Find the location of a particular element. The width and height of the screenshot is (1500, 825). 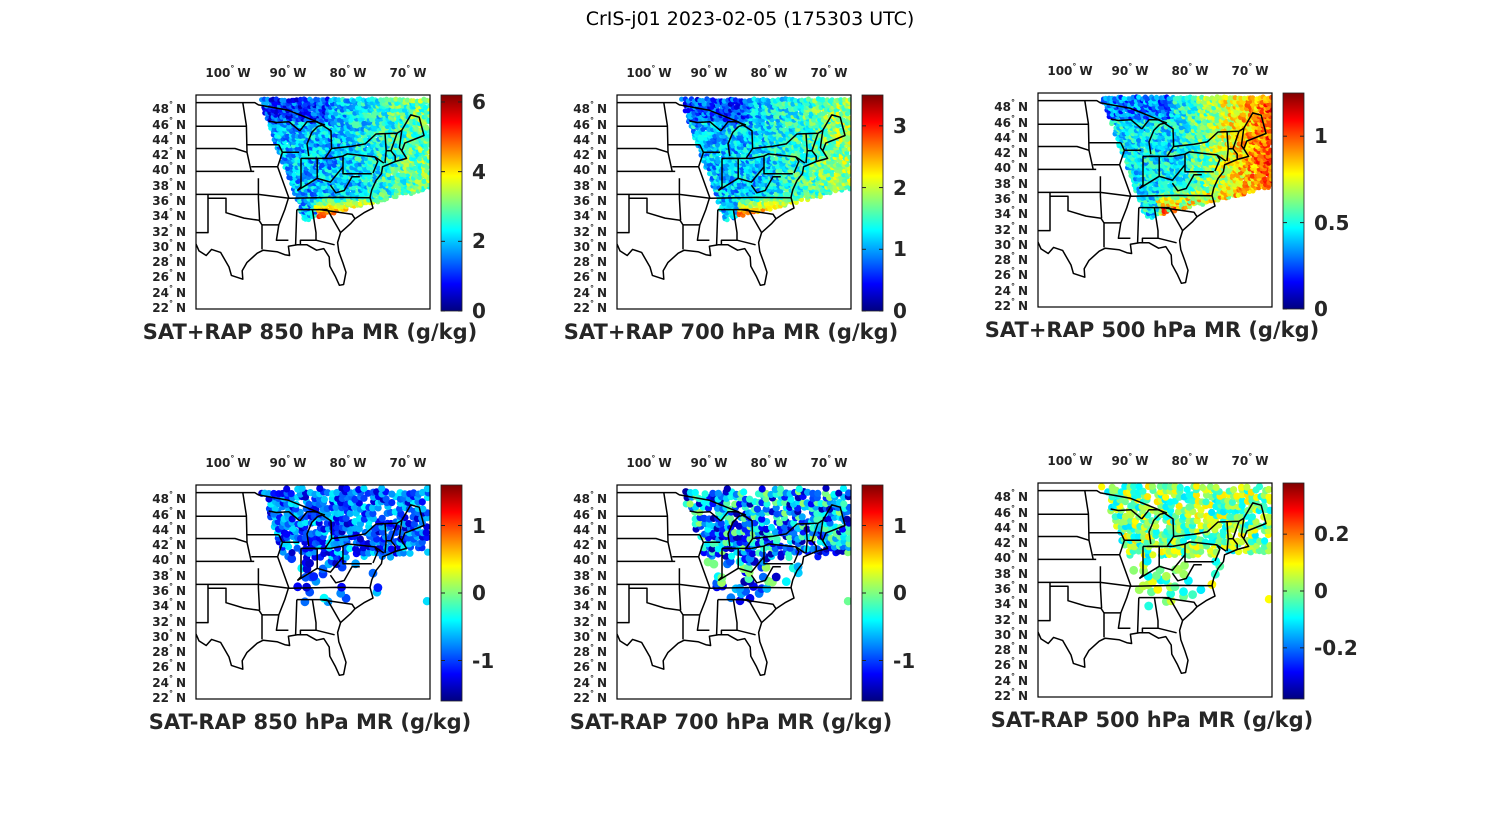

map-svg is located at coordinates (329, 203).